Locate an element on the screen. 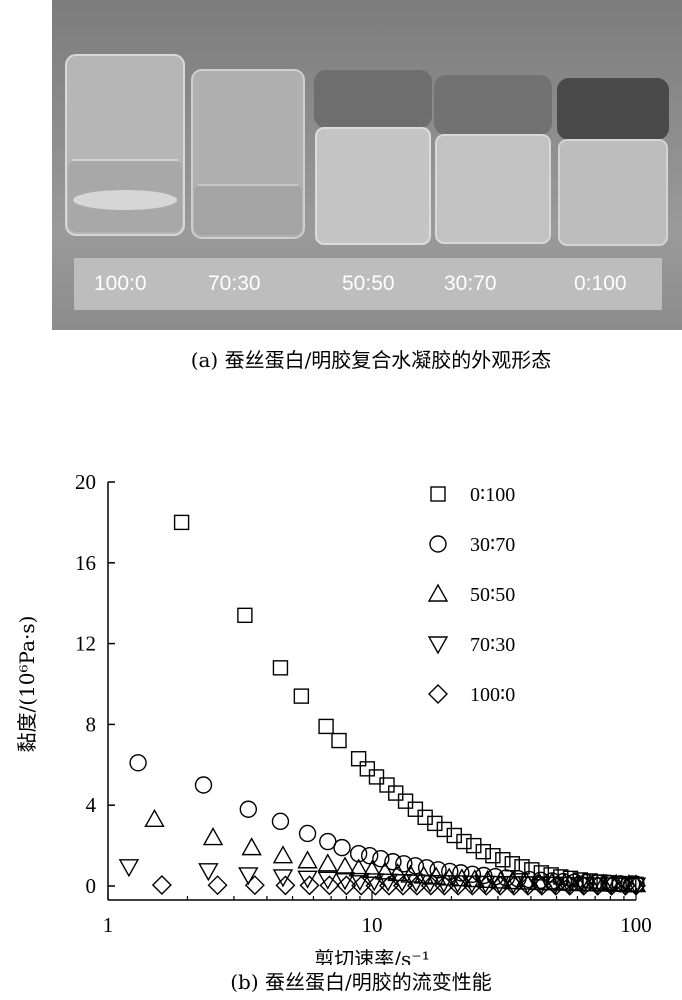  figure-b-caption: (b) 蚕丝蛋白/明胶的流变性能 is located at coordinates (361, 982).